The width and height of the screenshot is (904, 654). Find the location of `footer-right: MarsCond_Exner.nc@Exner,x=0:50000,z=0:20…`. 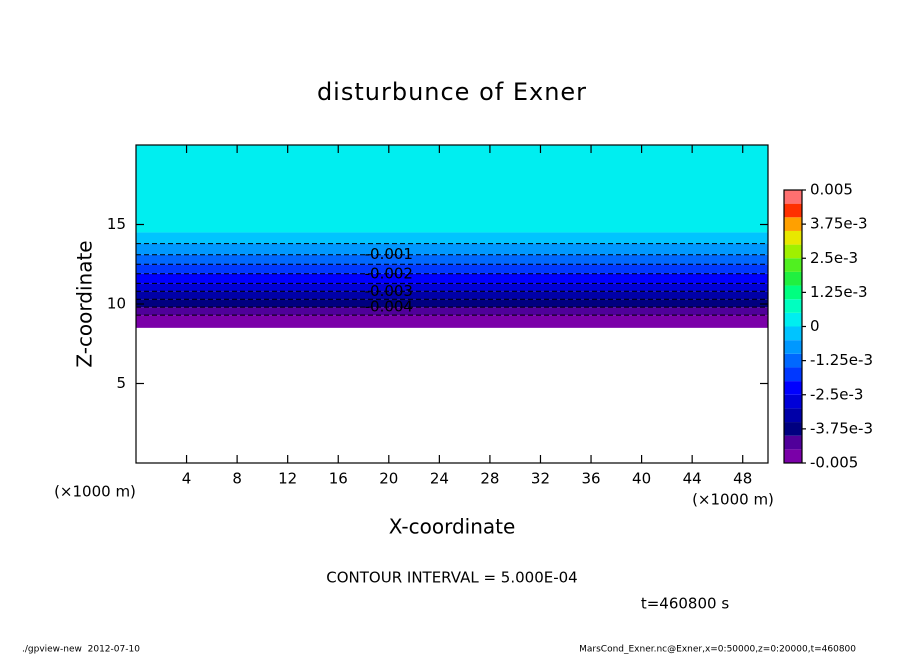

footer-right: MarsCond_Exner.nc@Exner,x=0:50000,z=0:20… is located at coordinates (717, 649).